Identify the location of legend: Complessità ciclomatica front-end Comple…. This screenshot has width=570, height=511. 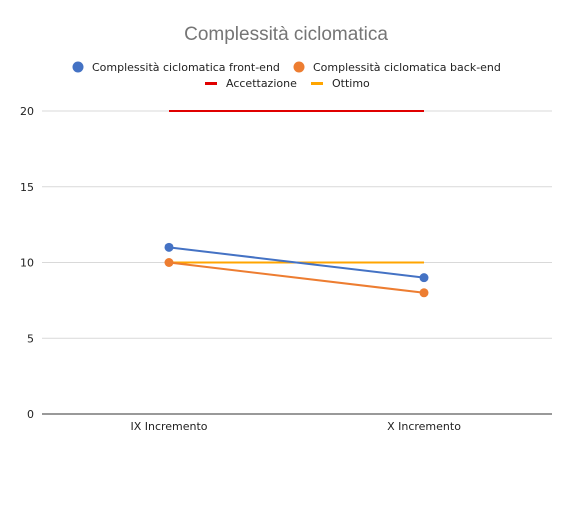
(286, 75).